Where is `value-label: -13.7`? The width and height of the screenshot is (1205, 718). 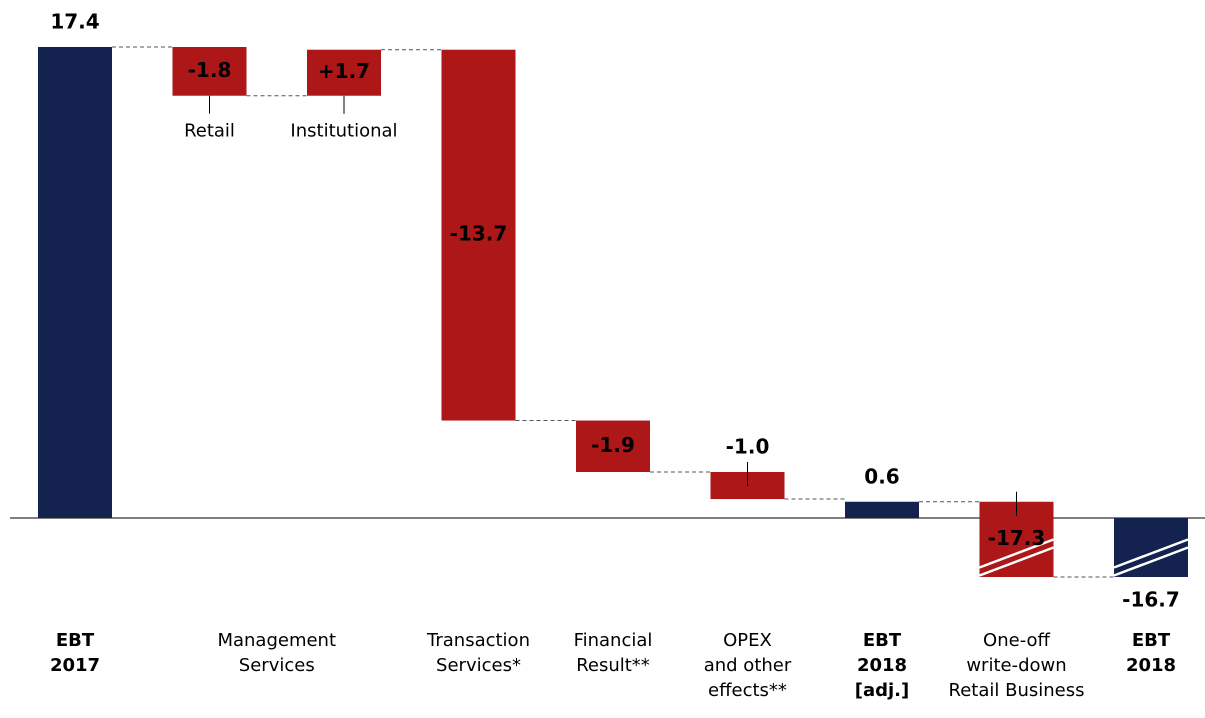 value-label: -13.7 is located at coordinates (479, 234).